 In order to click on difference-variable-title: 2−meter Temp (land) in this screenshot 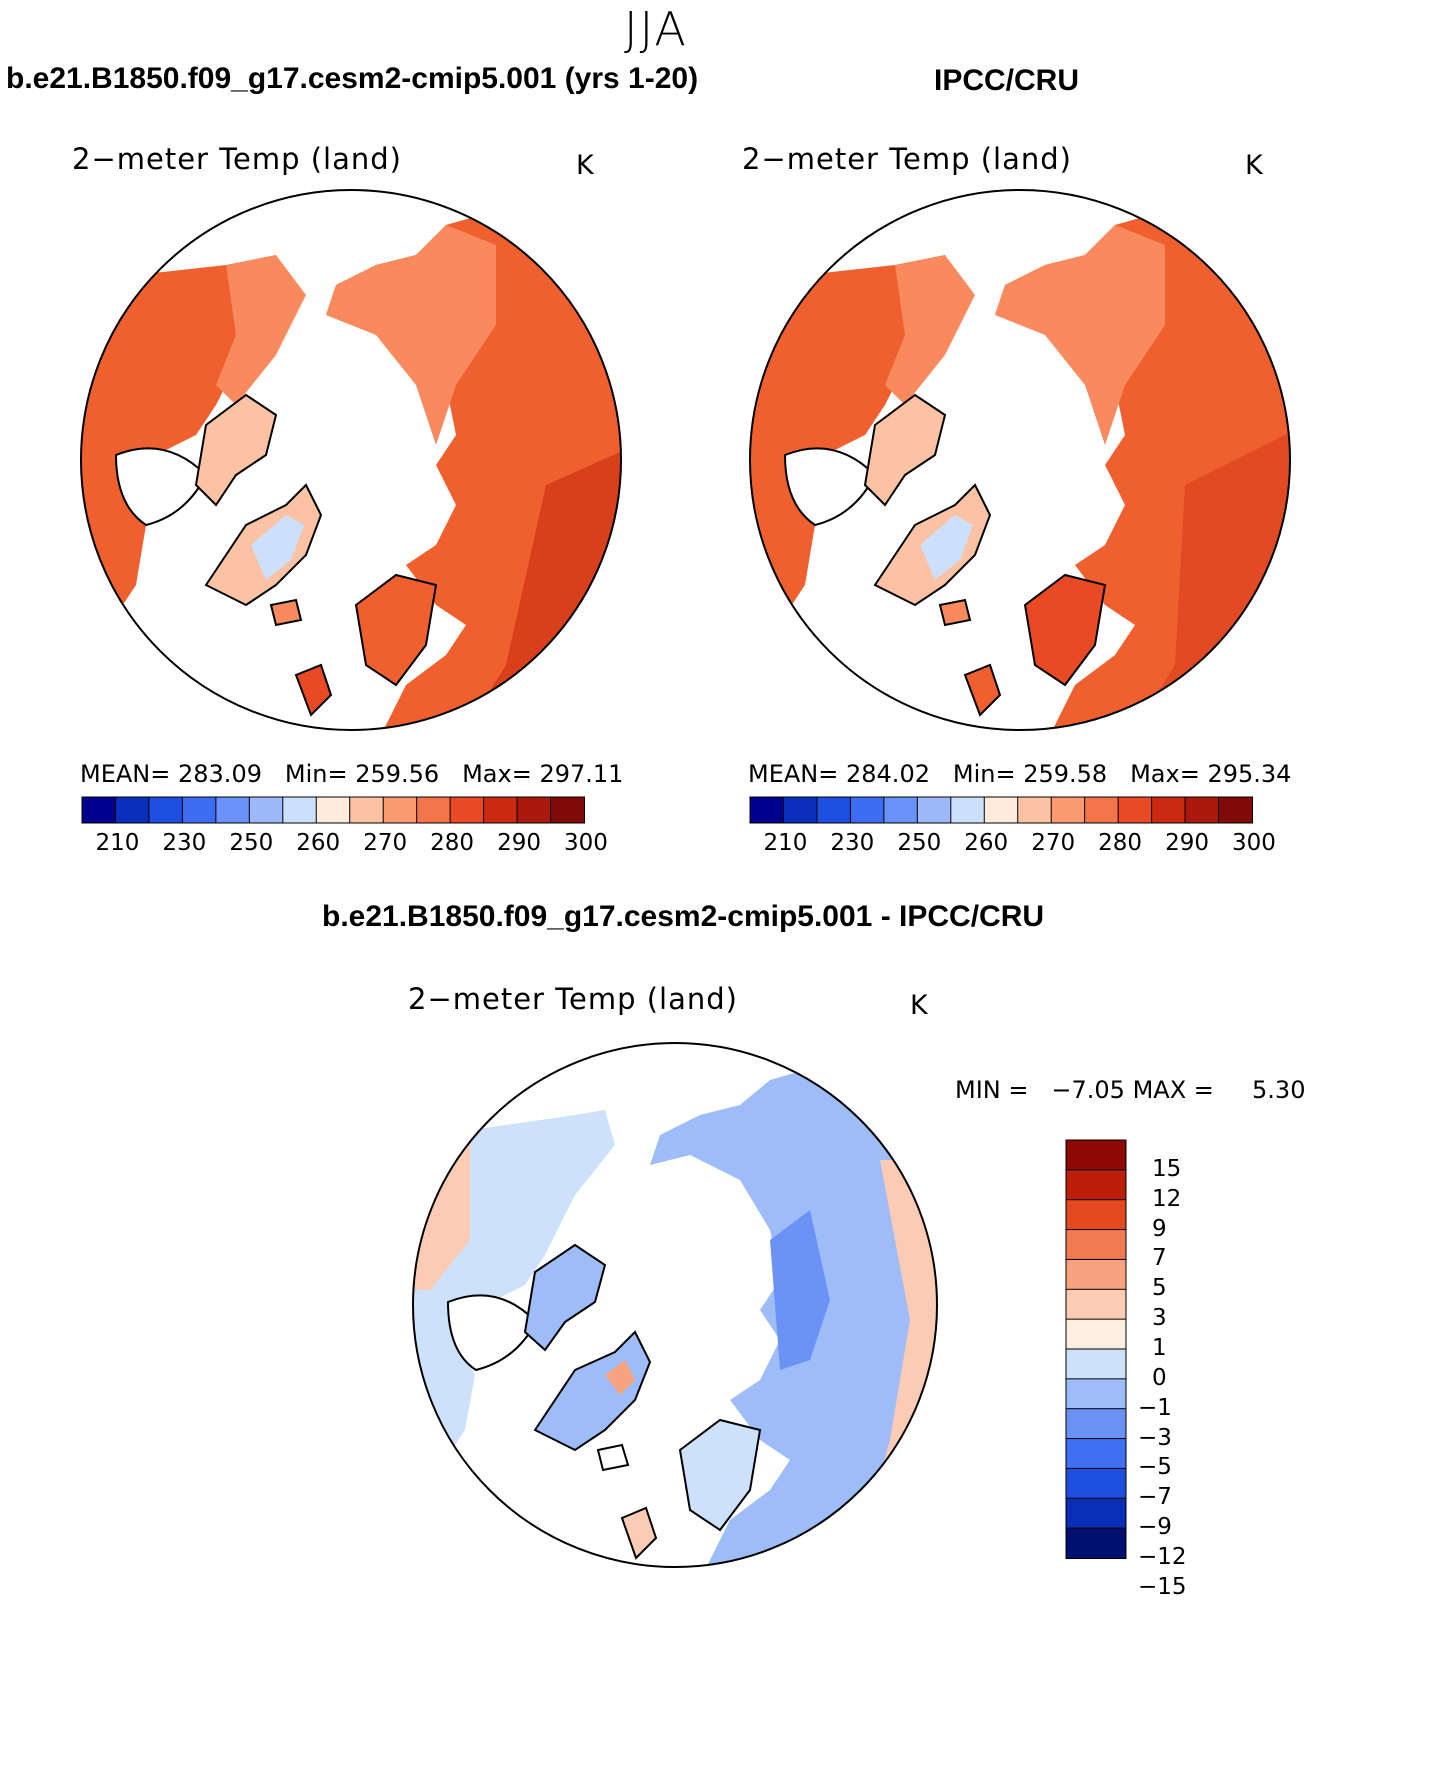, I will do `click(573, 999)`.